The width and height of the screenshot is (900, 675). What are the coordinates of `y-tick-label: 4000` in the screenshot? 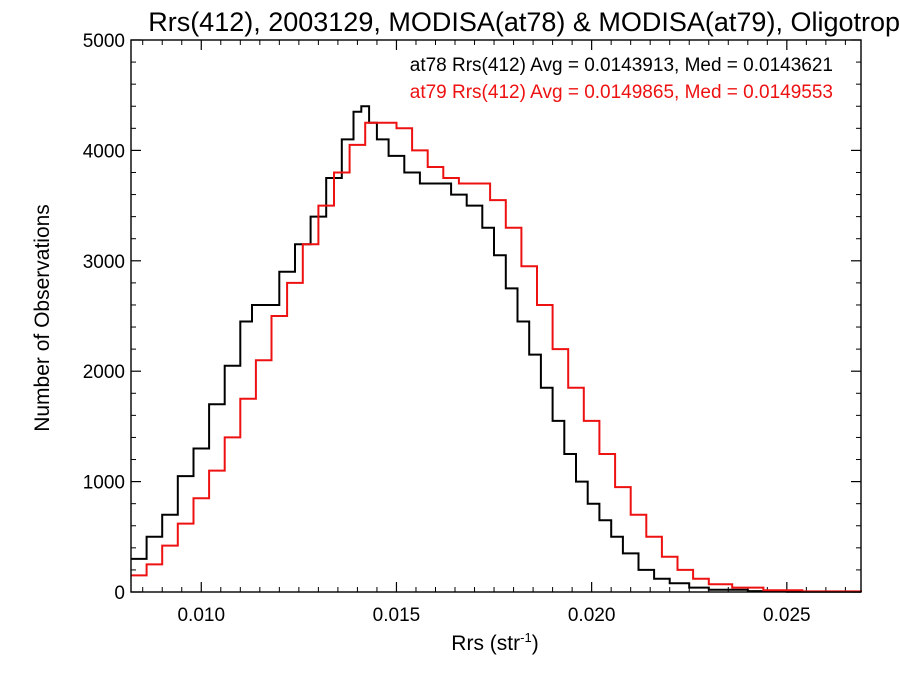 It's located at (104, 151).